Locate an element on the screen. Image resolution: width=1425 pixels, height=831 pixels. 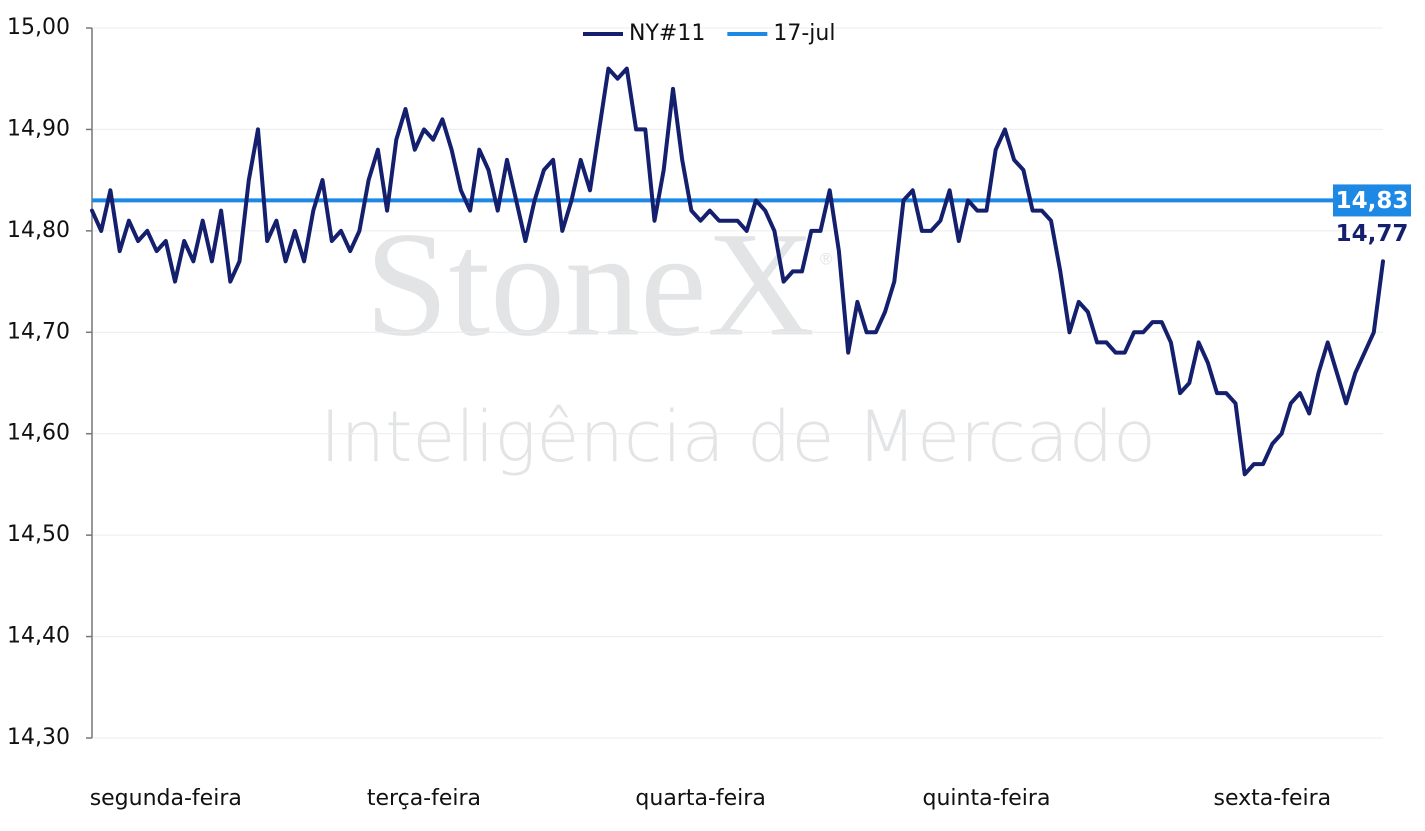
legend-label: NY#11 is located at coordinates (667, 33).